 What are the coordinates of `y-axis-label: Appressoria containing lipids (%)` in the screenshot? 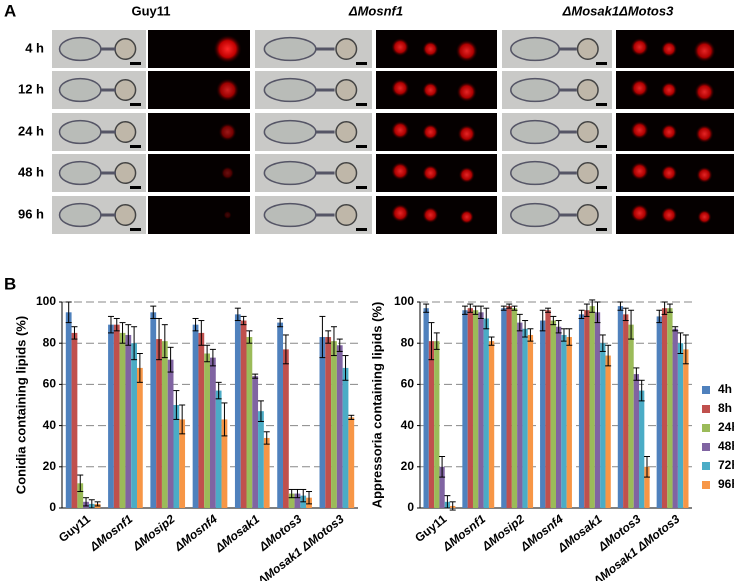 It's located at (376, 405).